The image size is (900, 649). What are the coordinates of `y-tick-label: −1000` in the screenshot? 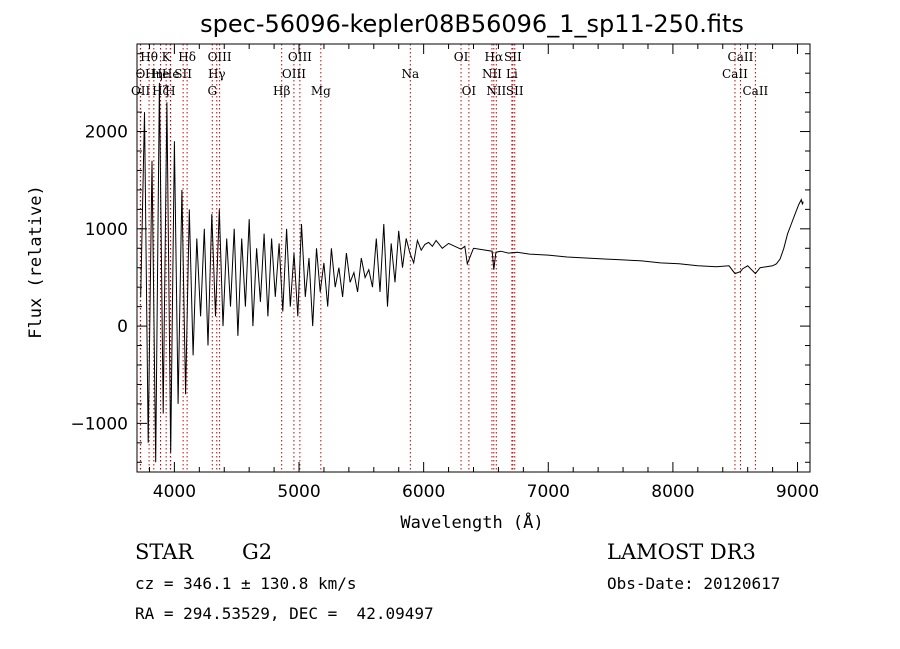 It's located at (99, 424).